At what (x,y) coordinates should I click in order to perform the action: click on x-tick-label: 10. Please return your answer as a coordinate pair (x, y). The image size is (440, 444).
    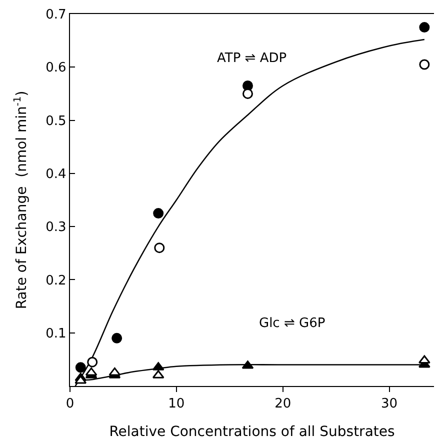
    Looking at the image, I should click on (176, 404).